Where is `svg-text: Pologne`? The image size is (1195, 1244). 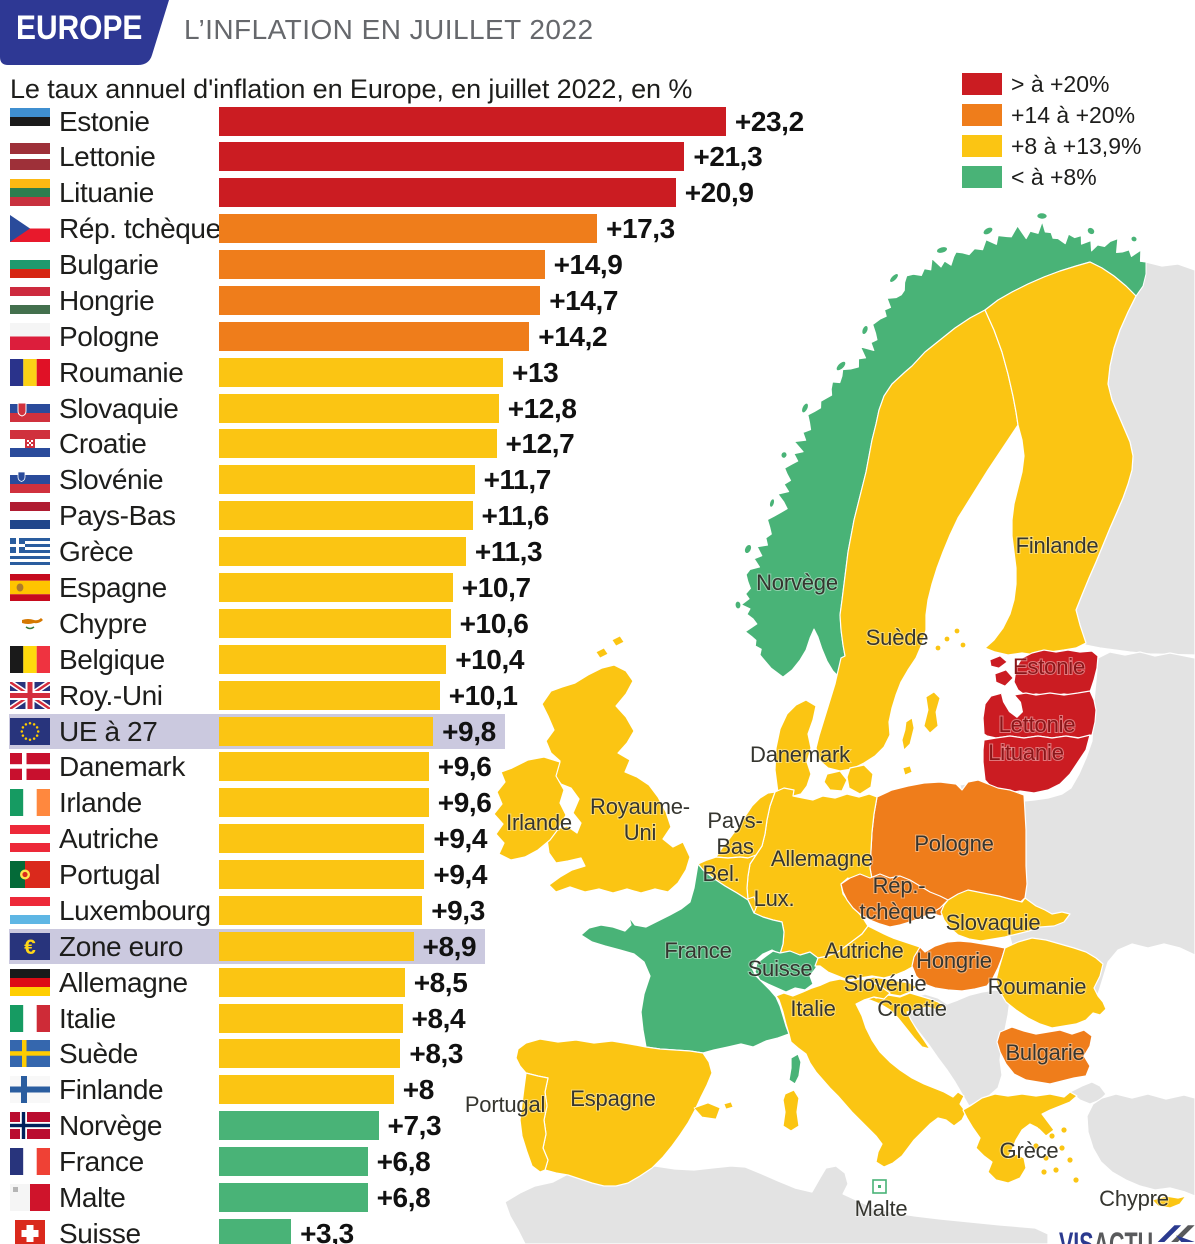 svg-text: Pologne is located at coordinates (953, 843).